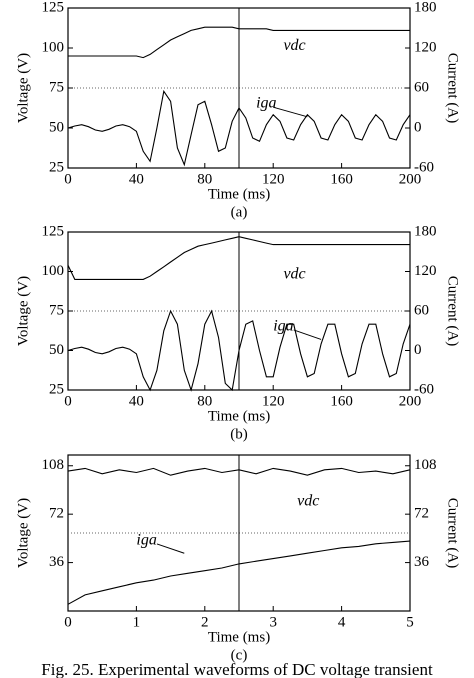  What do you see at coordinates (273, 622) in the screenshot?
I see `x-tick-label: 3` at bounding box center [273, 622].